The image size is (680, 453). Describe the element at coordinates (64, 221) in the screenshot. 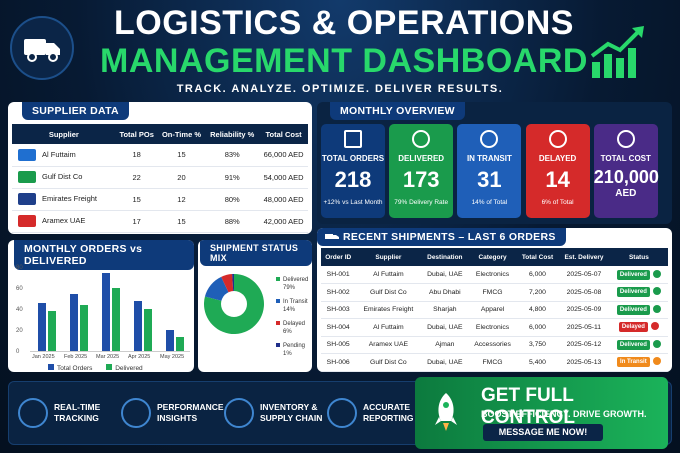

I see `supplier-name-cell: Aramex UAE` at that location.